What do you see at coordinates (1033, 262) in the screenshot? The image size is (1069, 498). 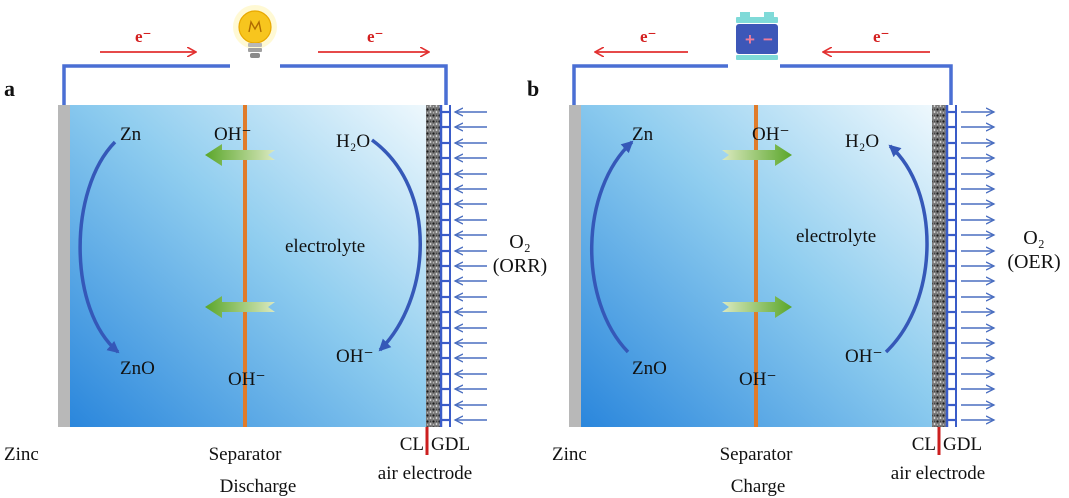 I see `reaction-label: (OER)` at bounding box center [1033, 262].